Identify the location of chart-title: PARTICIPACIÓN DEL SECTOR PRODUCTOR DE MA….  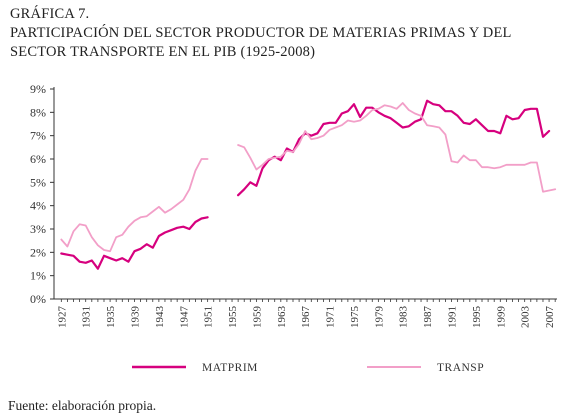
(261, 42).